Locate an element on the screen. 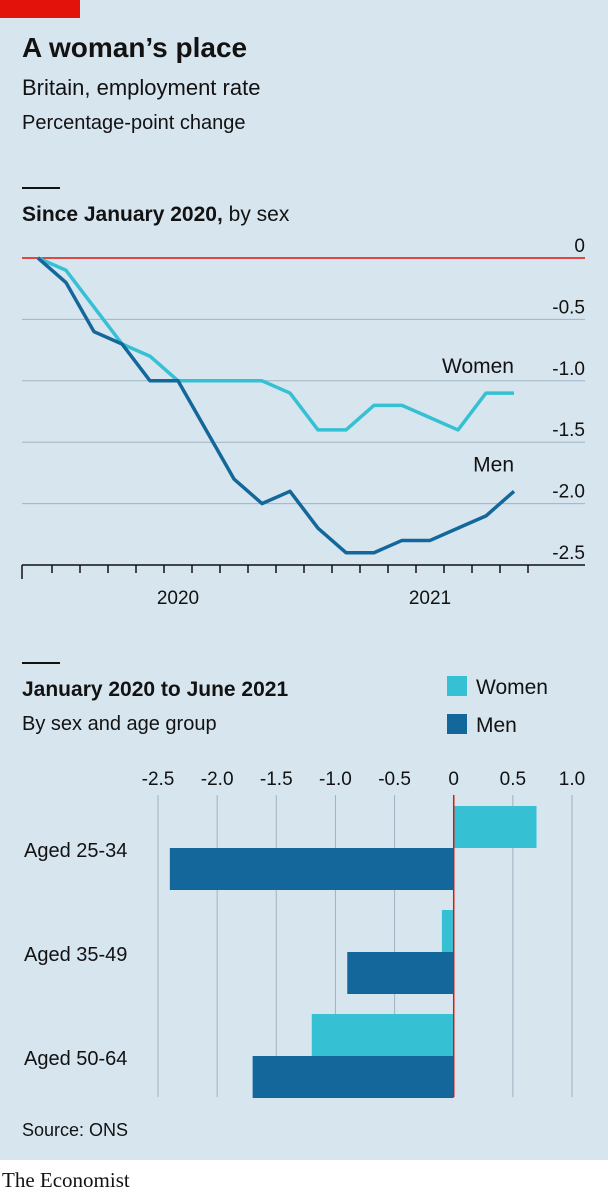  y-tick-label: 0 is located at coordinates (579, 246).